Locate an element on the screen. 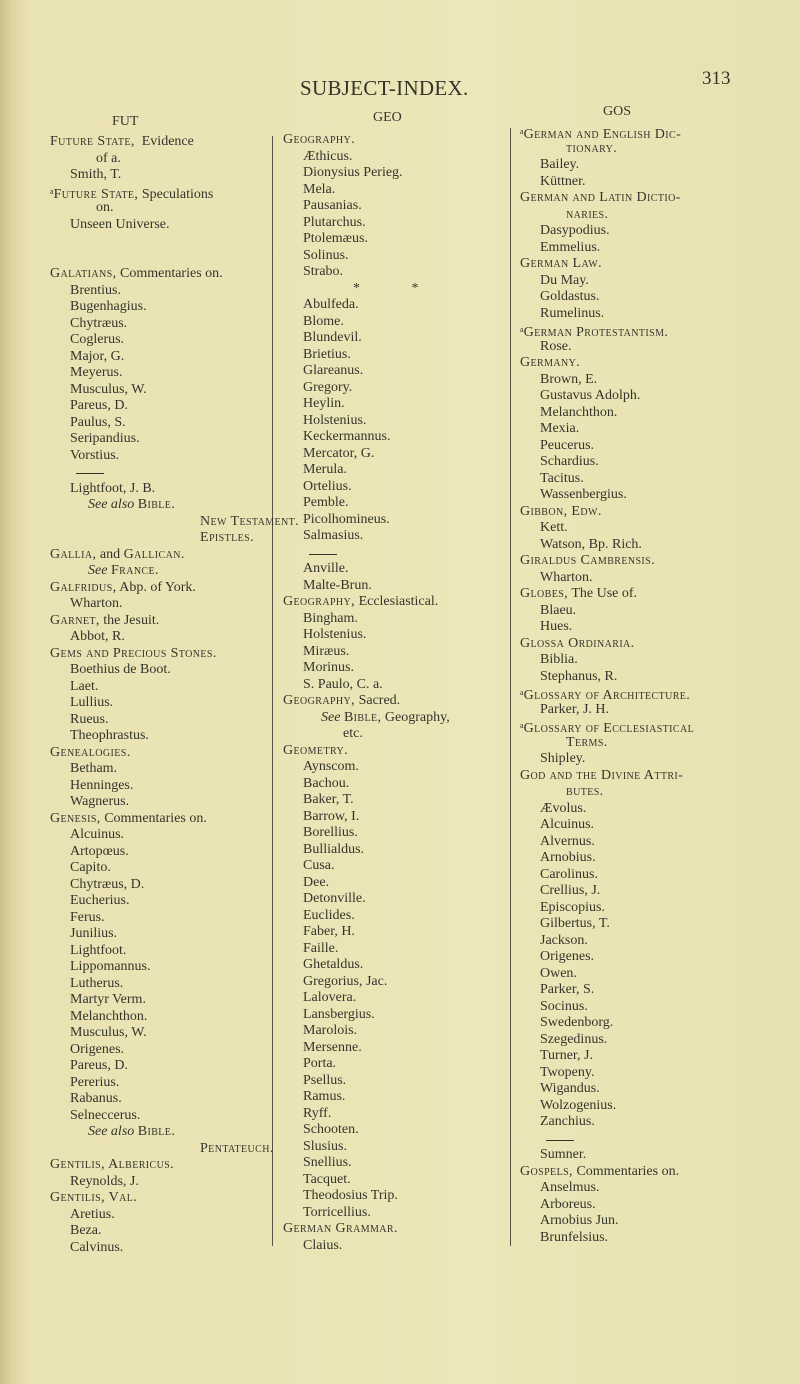 The height and width of the screenshot is (1384, 800). index-subentry: Claius. is located at coordinates (323, 1245).